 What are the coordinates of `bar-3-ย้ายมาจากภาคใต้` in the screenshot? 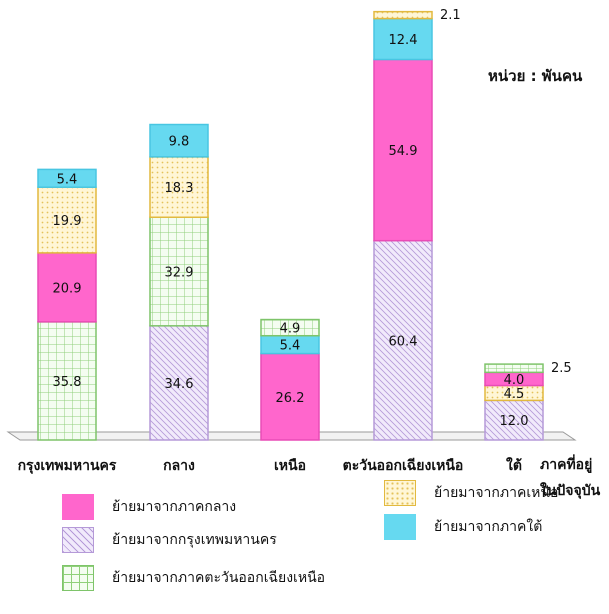 It's located at (403, 39).